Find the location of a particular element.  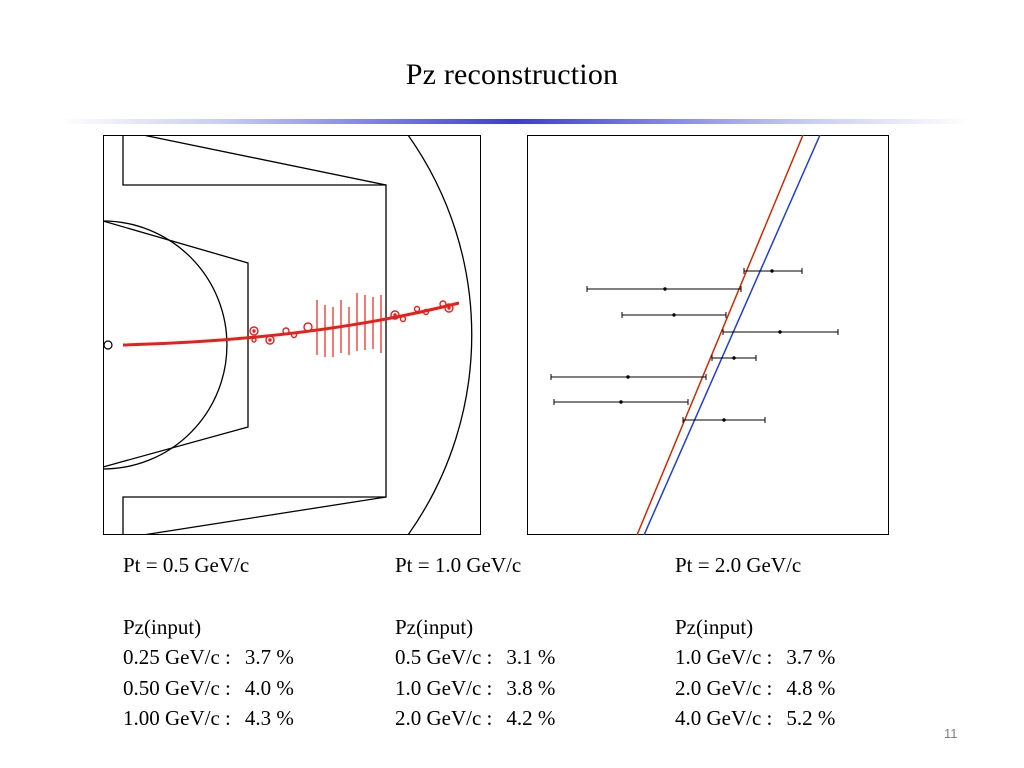

resolution-value: 4.3 % is located at coordinates (269, 718).